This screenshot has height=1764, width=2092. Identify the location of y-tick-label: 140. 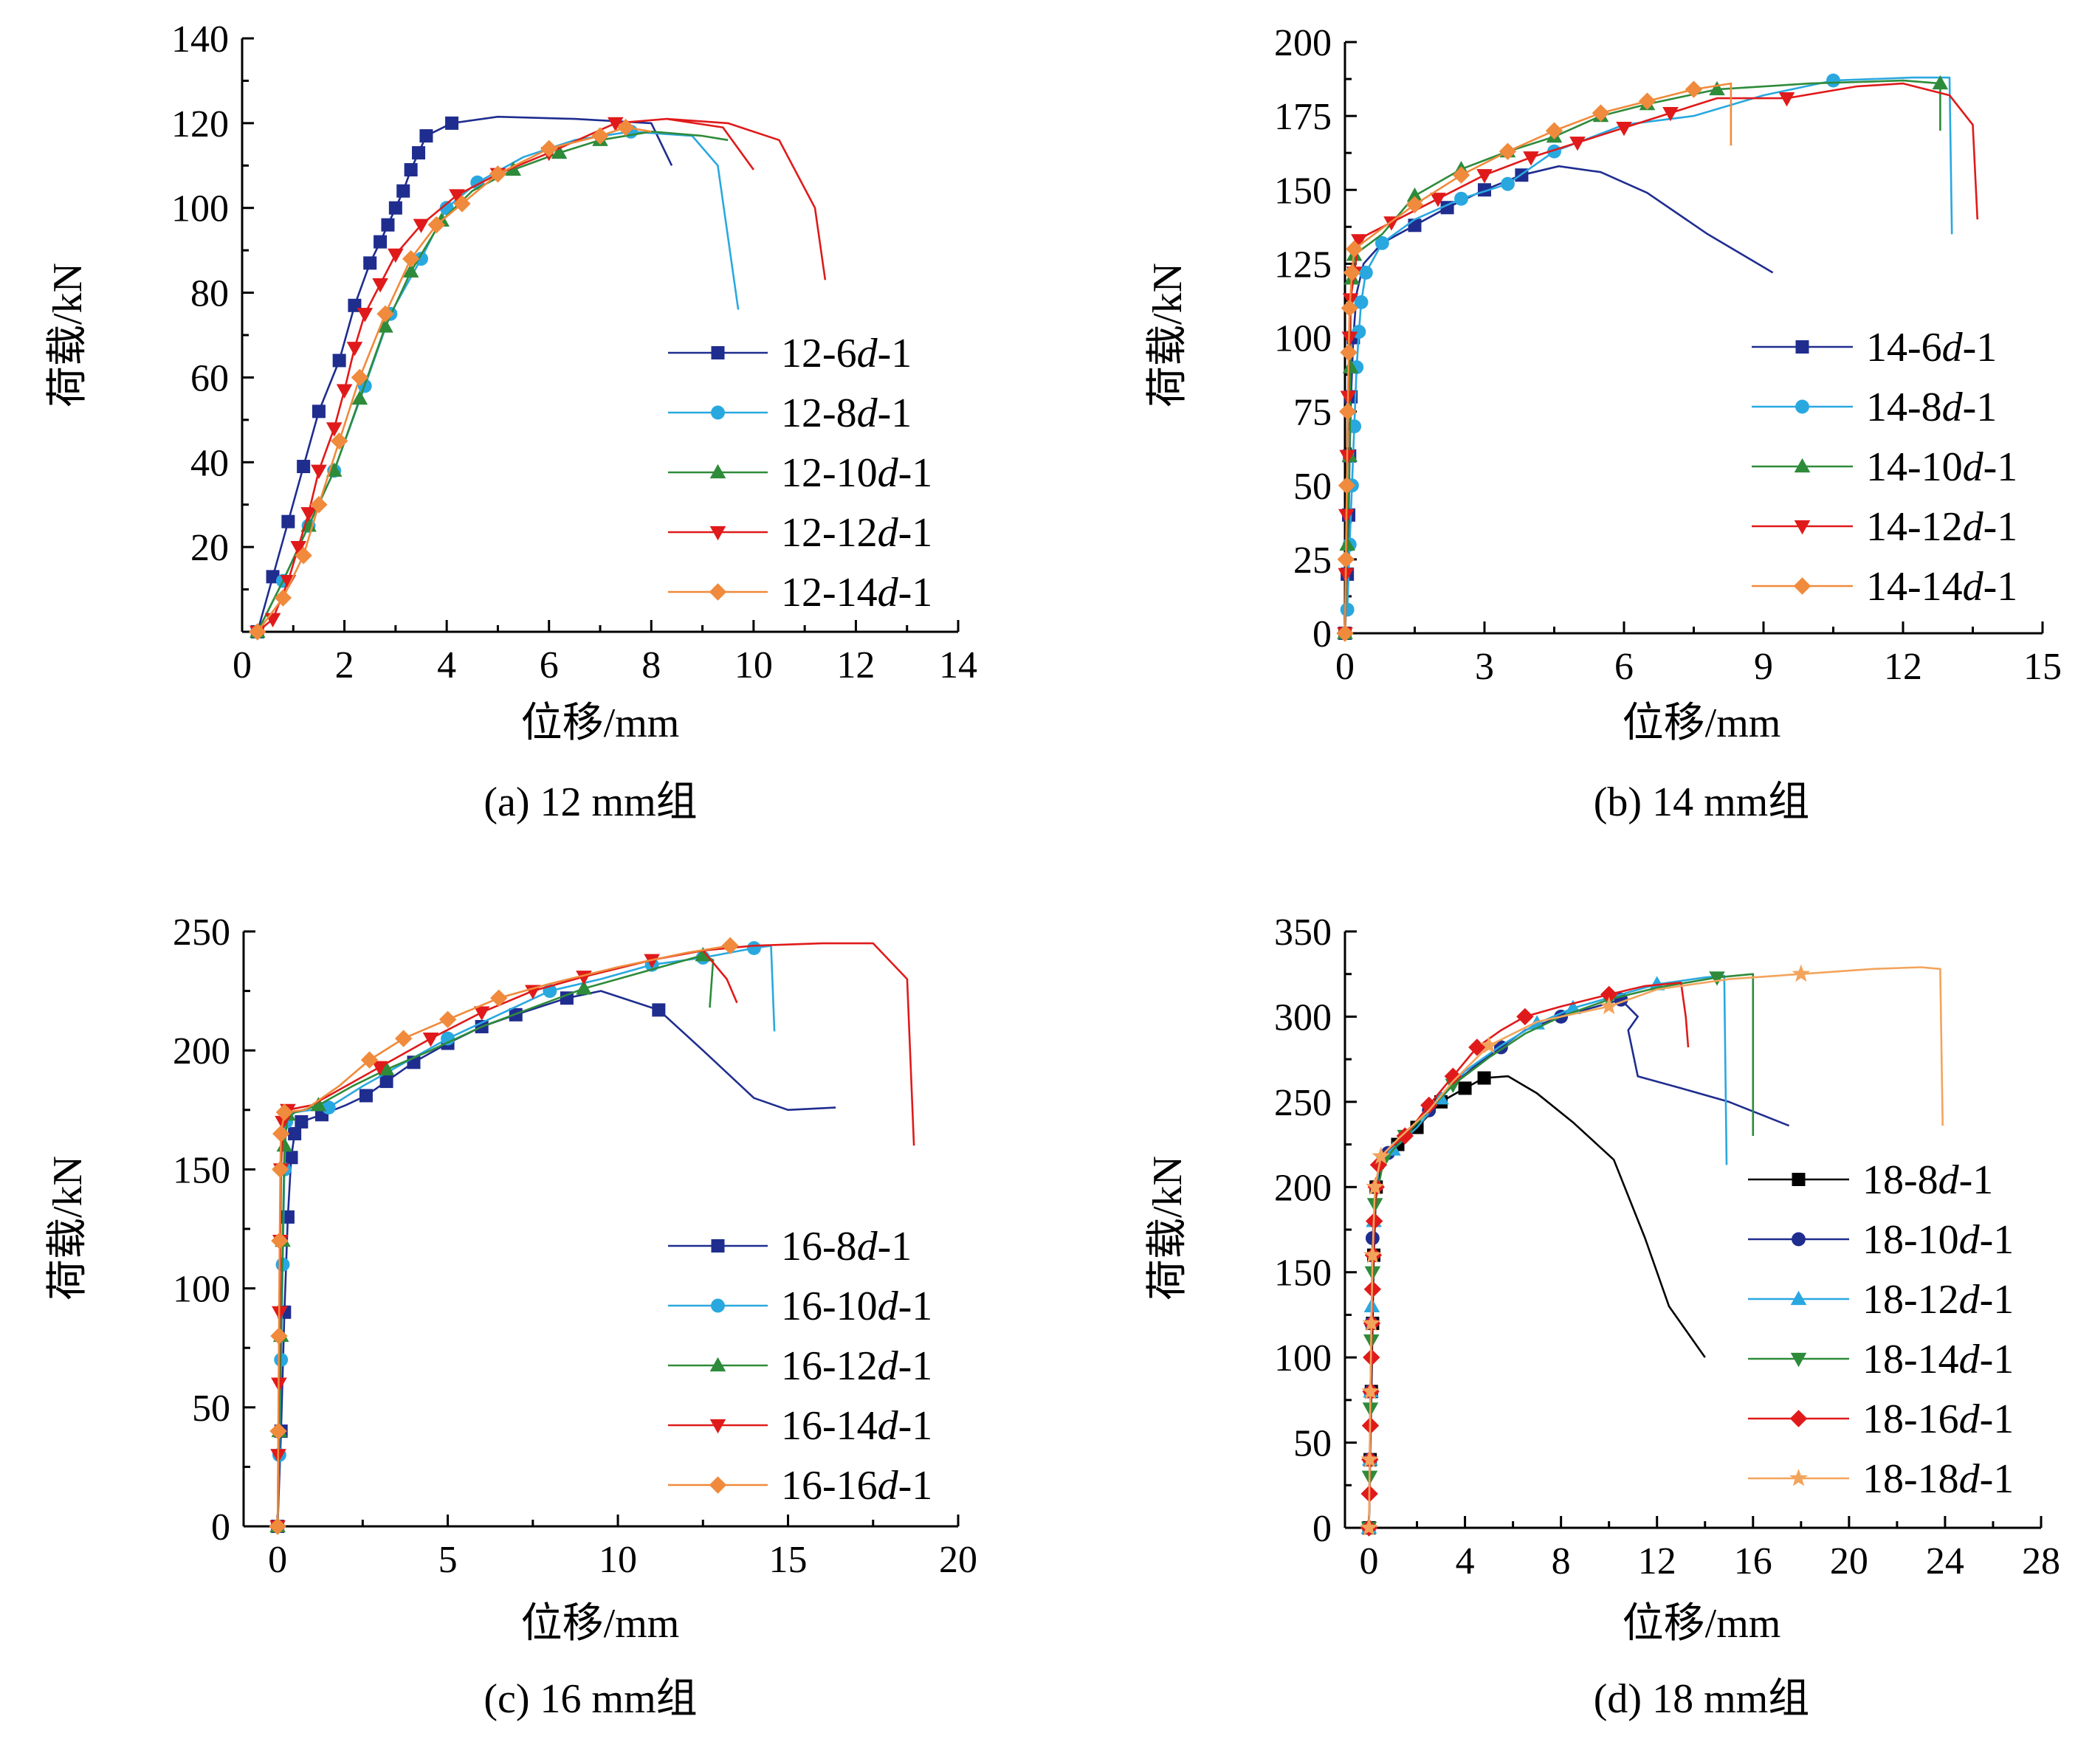
(200, 39).